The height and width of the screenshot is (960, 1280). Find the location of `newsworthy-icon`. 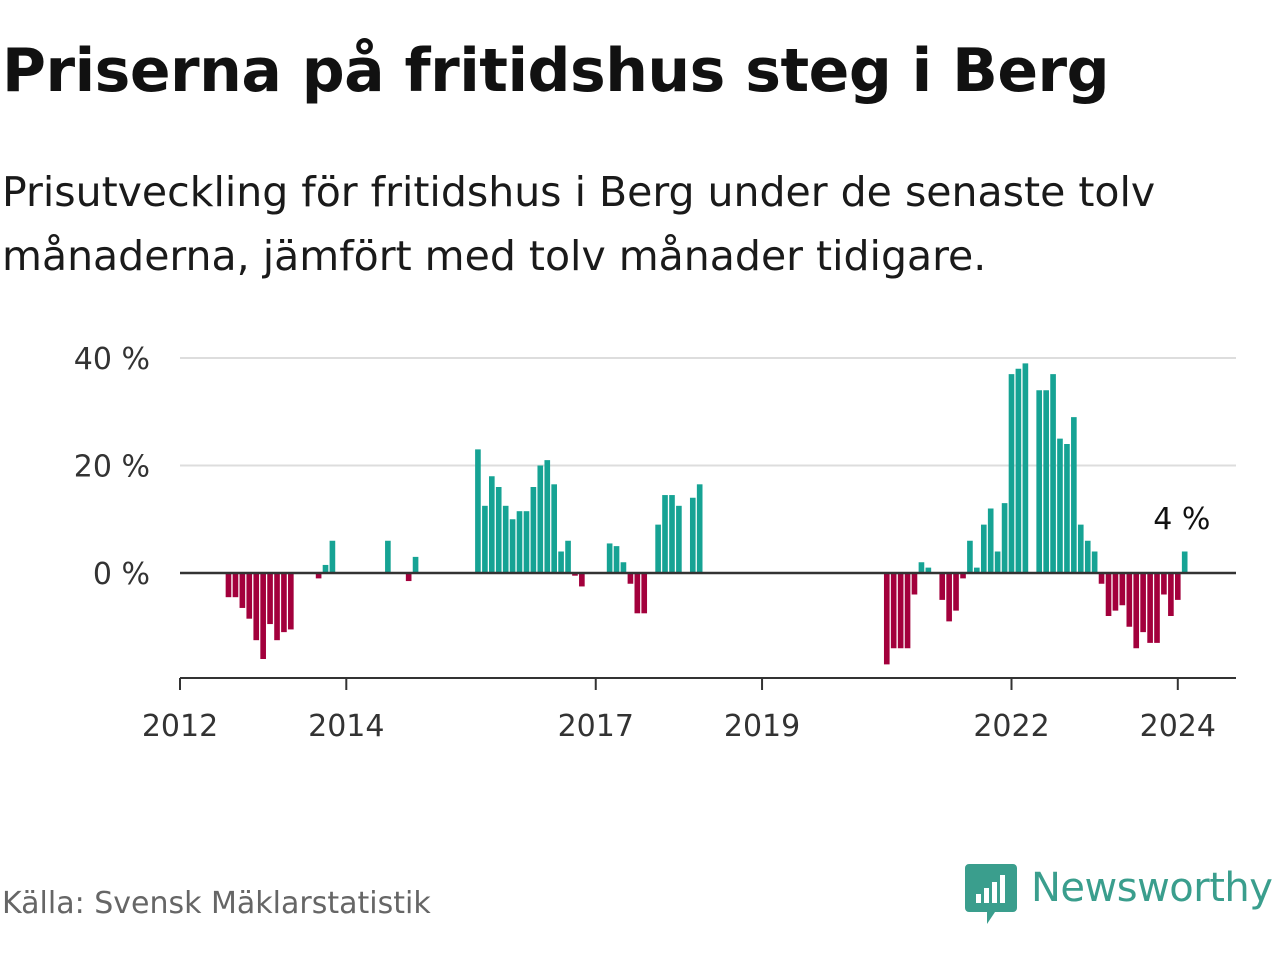

newsworthy-icon is located at coordinates (991, 894).